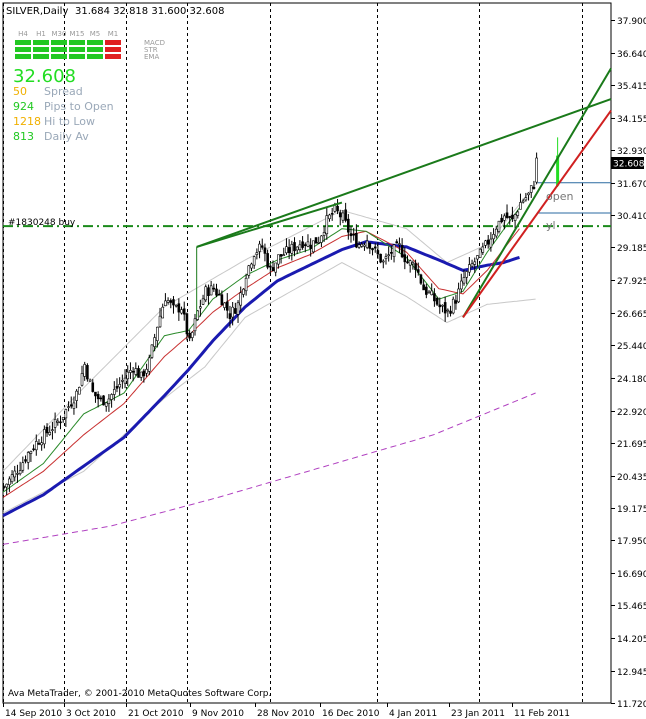 The height and width of the screenshot is (719, 646). What do you see at coordinates (351, 714) in the screenshot?
I see `x-tick-label: 16 Dec 2010` at bounding box center [351, 714].